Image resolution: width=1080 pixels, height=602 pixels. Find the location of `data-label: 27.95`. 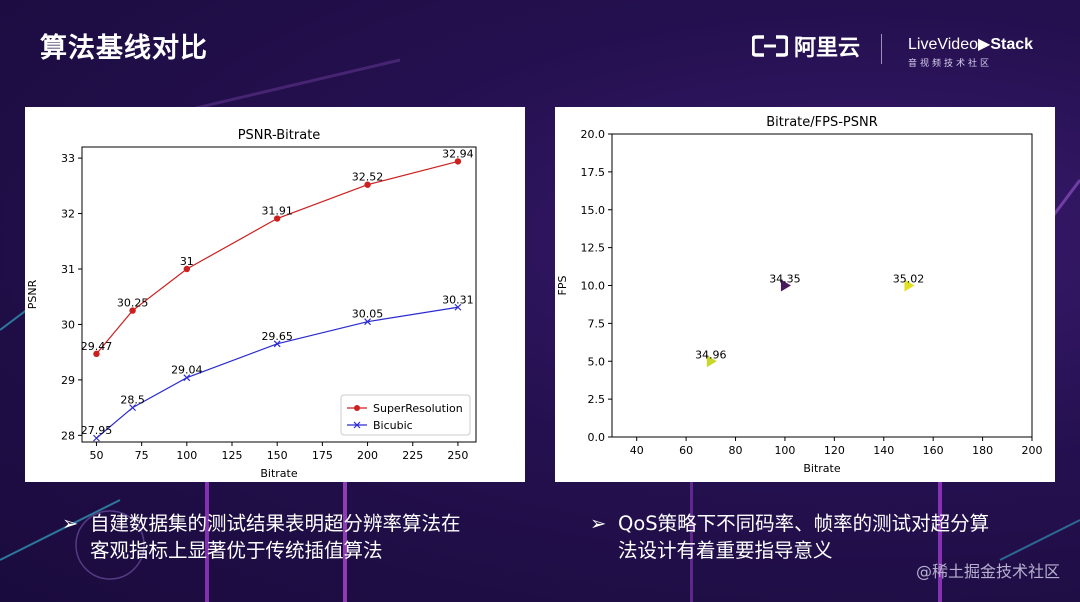

data-label: 27.95 is located at coordinates (97, 430).